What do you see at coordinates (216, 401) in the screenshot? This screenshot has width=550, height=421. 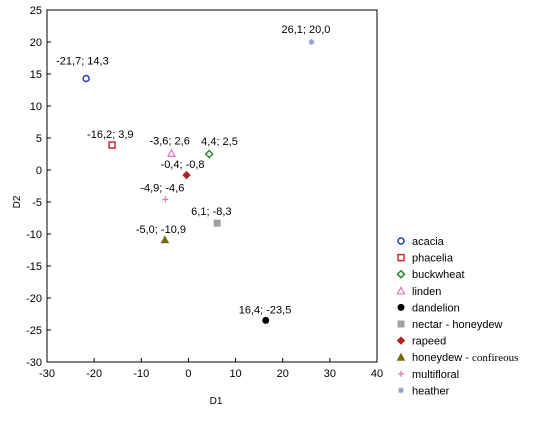 I see `x-axis-label: D1` at bounding box center [216, 401].